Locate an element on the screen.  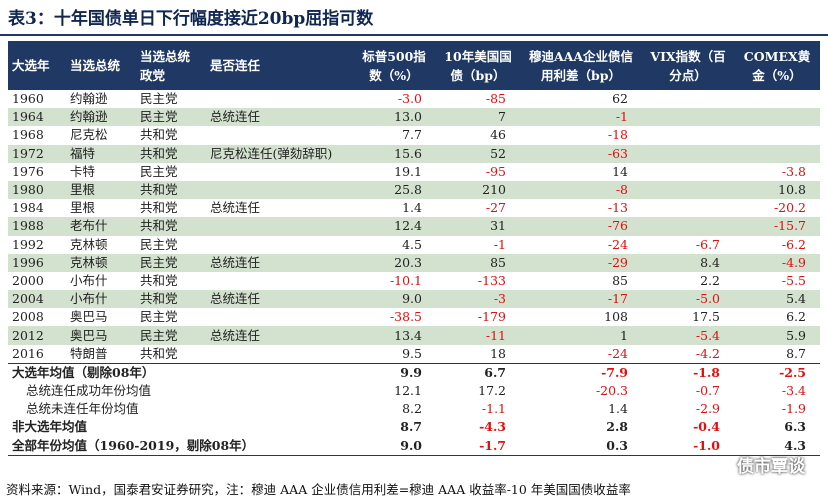
table-cell: 2.2 is located at coordinates (710, 280).